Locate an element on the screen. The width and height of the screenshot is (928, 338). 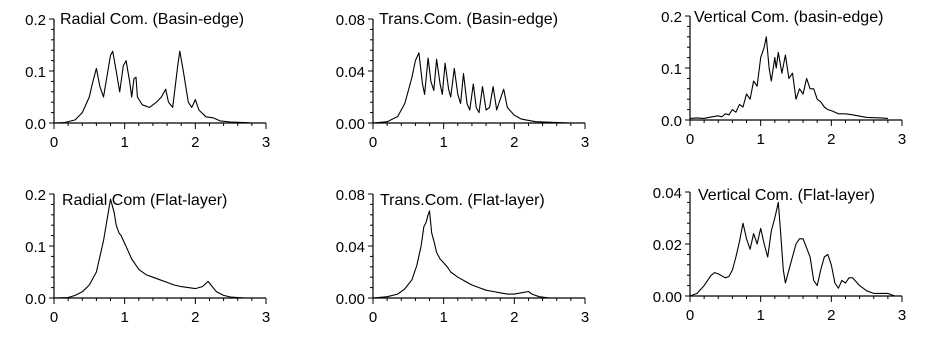
chart-panel-vertical-basin-edge: Vertical Com. (basin-edge) 0 1 2 3 0.0 0.1 0.2 is located at coordinates (783, 78).